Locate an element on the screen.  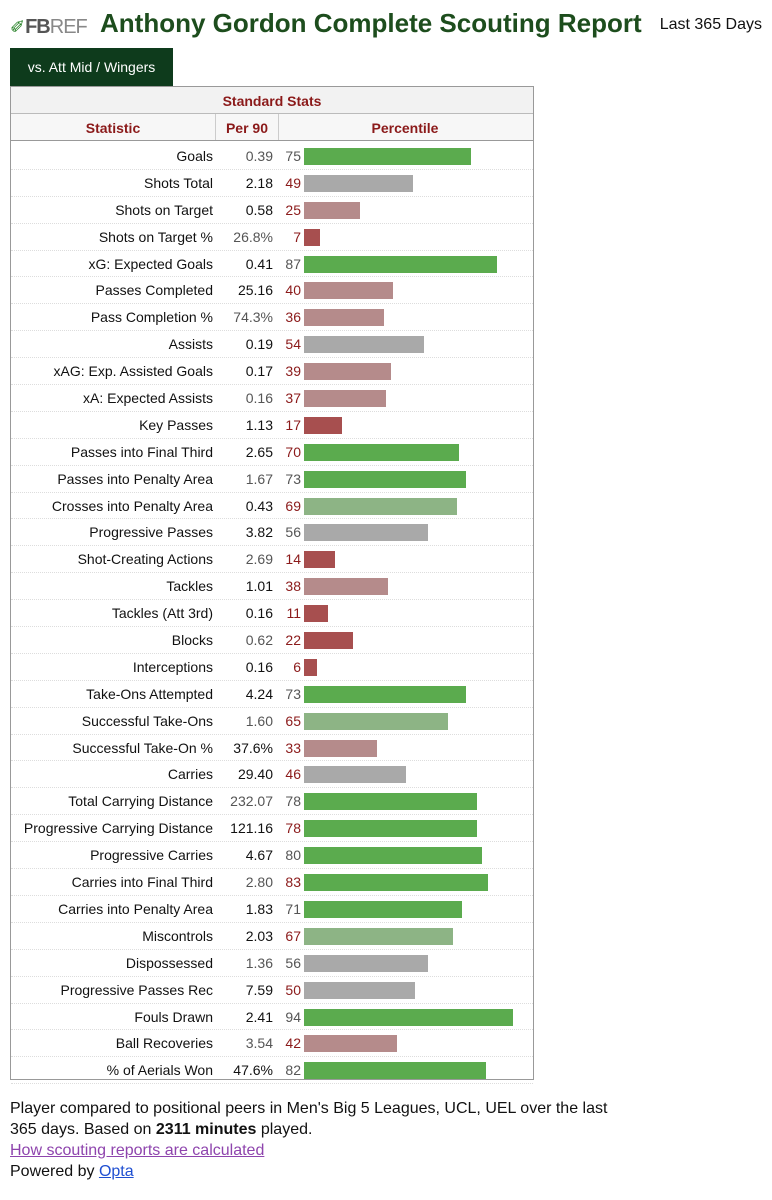
percentile-value: 37 is located at coordinates (293, 398).